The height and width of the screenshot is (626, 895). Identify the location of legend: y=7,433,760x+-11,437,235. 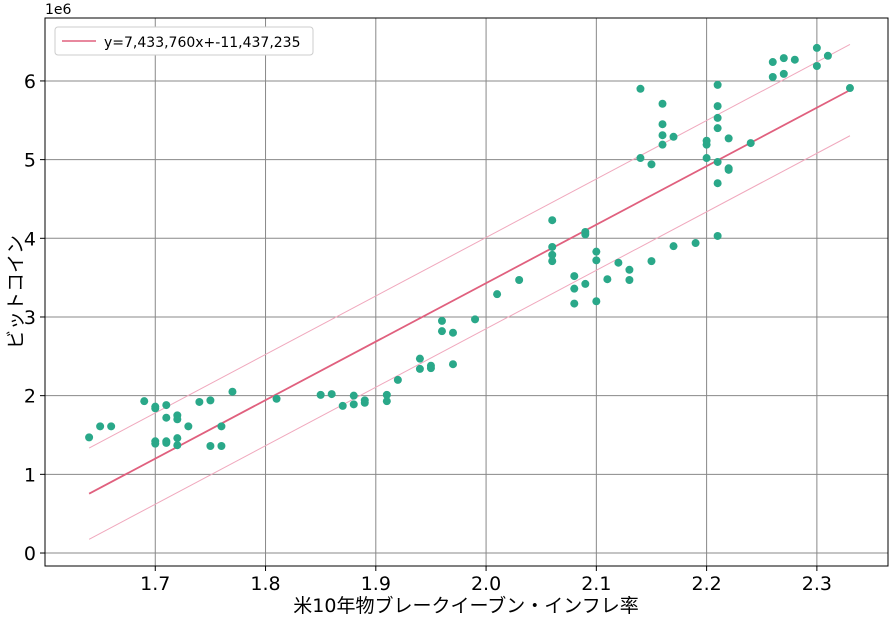
(184, 41).